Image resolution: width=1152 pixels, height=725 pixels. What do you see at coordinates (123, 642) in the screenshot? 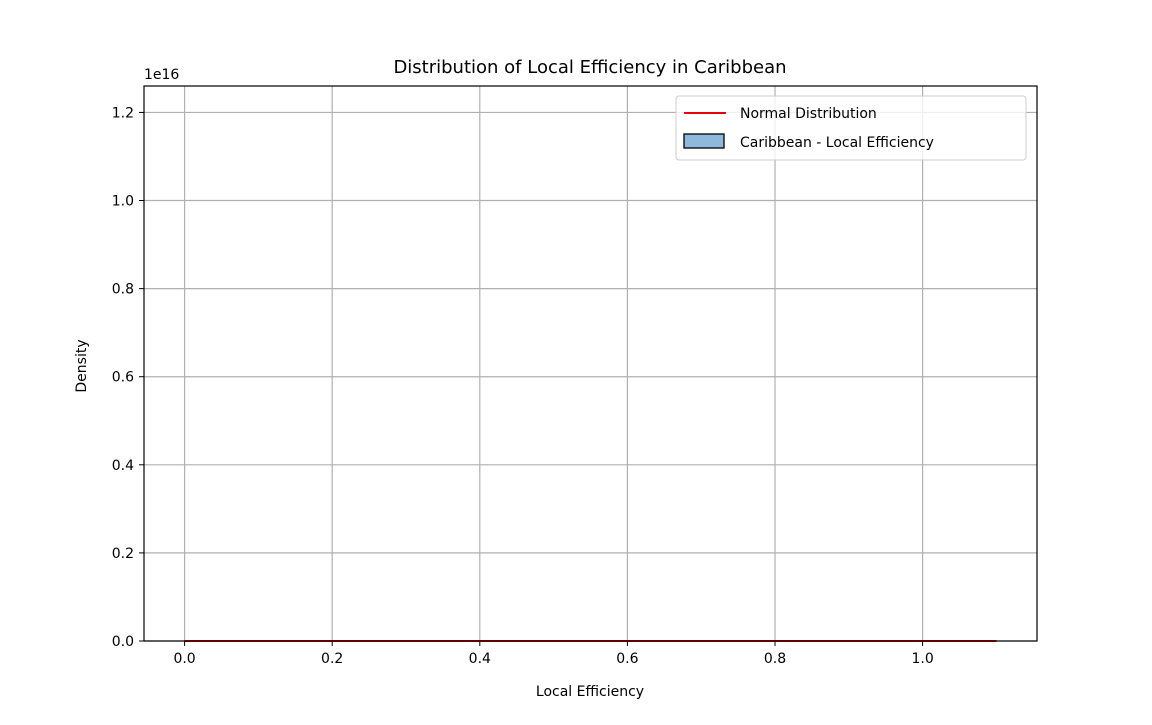
I see `y-tick-label: 0.0` at bounding box center [123, 642].